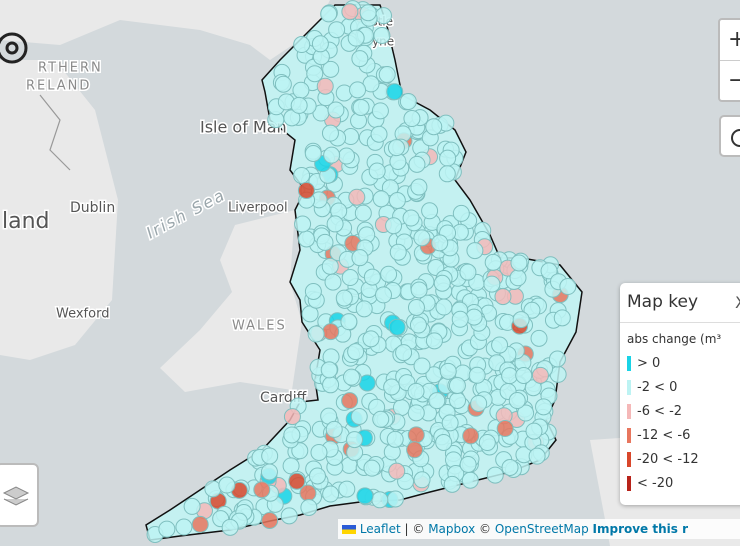 The height and width of the screenshot is (546, 740). I want to click on link: OpenStreetMap, so click(541, 529).